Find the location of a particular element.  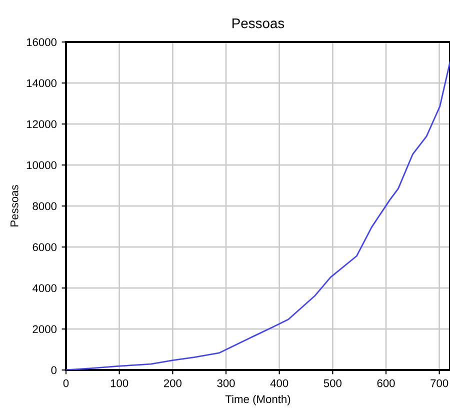

x-axis-title: Time (Month) is located at coordinates (257, 400).